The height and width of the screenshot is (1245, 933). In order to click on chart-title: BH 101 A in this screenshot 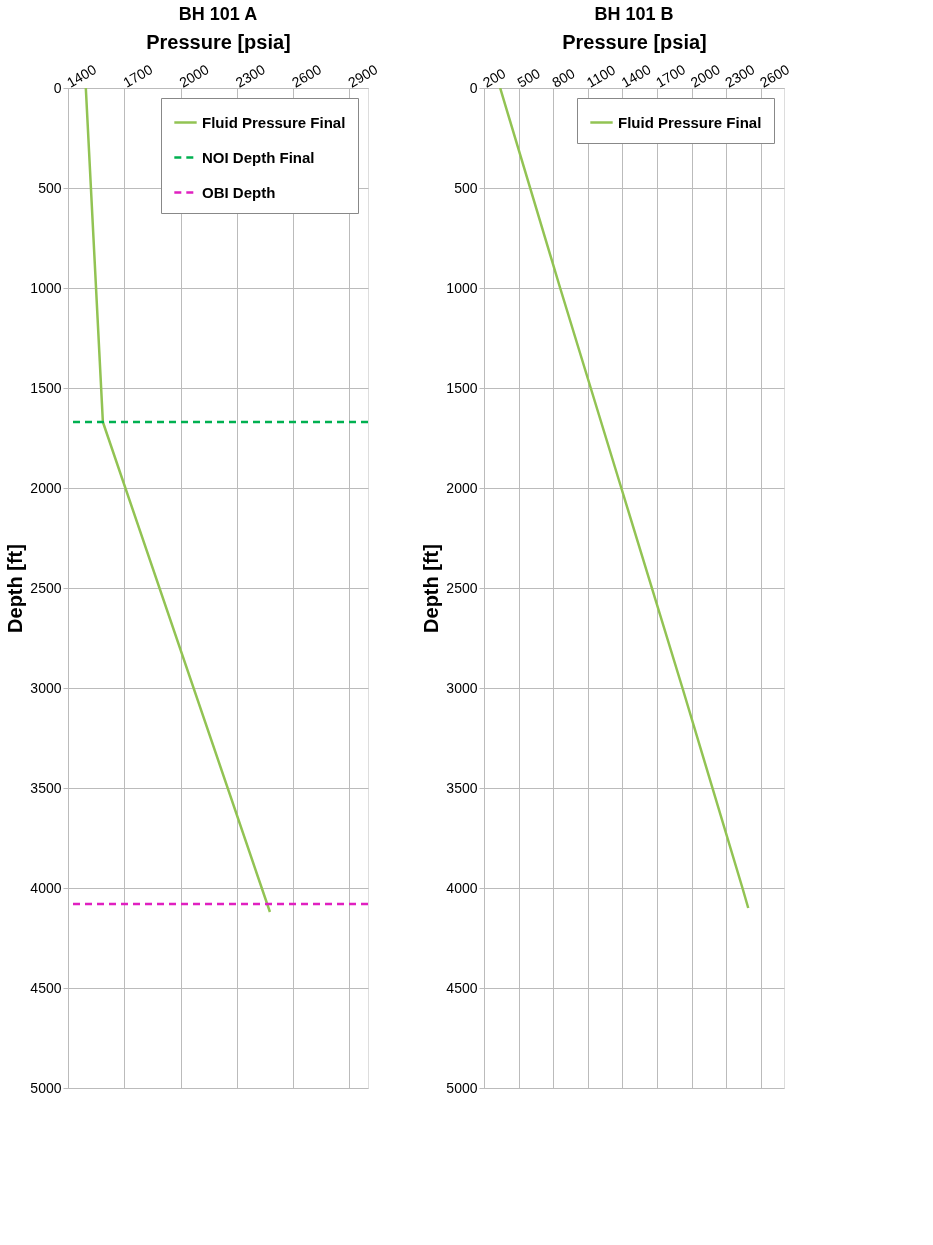, I will do `click(218, 14)`.